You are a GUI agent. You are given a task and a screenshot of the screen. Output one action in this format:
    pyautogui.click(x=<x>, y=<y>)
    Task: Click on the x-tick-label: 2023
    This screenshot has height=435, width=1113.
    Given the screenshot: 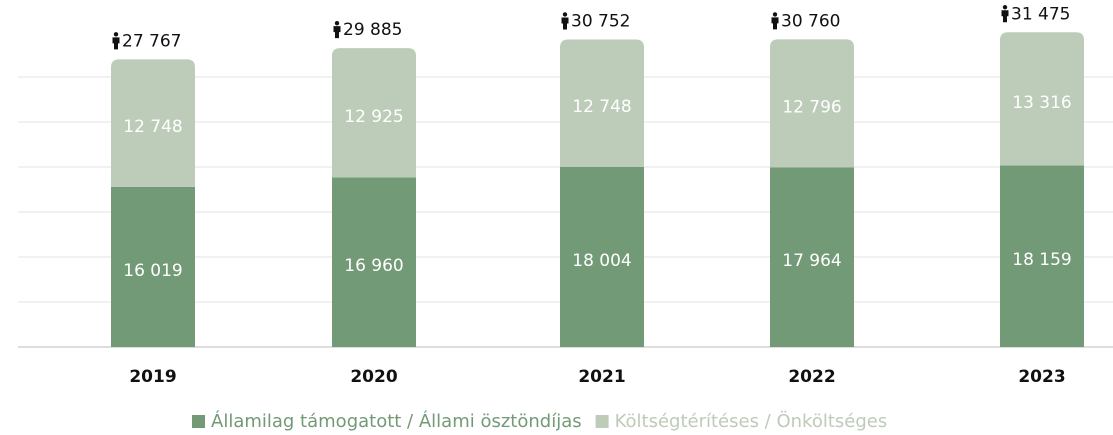 What is the action you would take?
    pyautogui.click(x=1041, y=377)
    